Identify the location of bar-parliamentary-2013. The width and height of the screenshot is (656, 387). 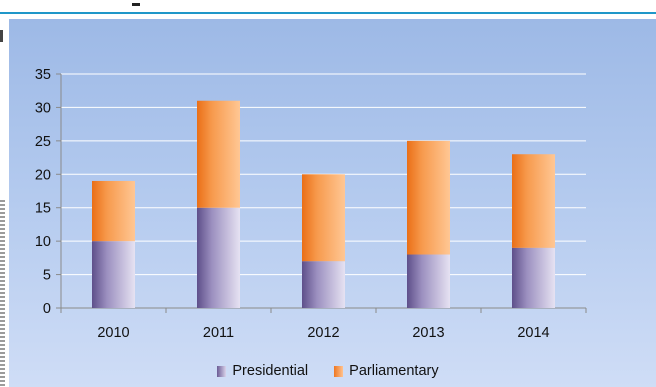
(428, 197).